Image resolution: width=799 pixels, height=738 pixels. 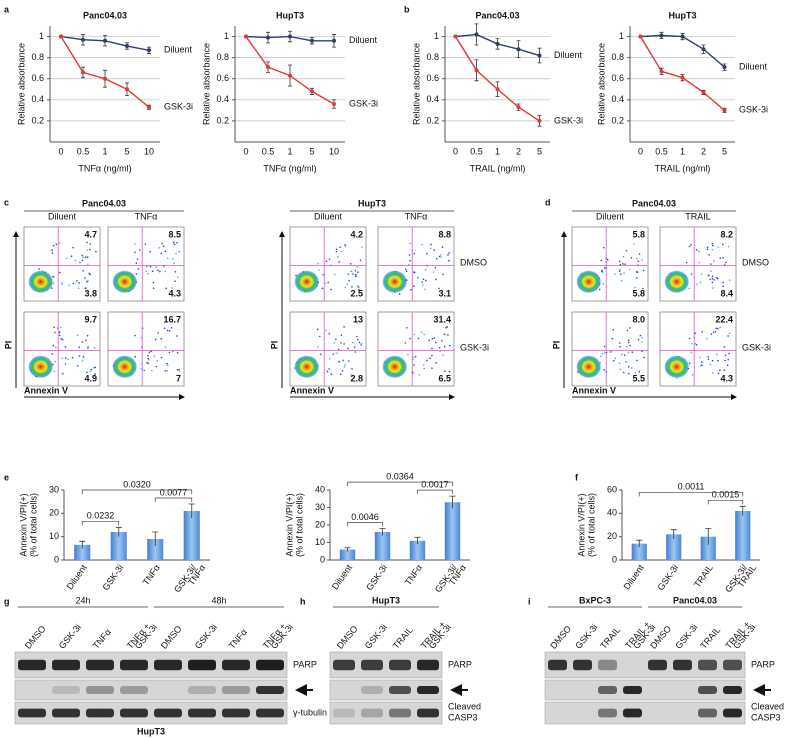 I want to click on y-tick-label: 1, so click(x=436, y=36).